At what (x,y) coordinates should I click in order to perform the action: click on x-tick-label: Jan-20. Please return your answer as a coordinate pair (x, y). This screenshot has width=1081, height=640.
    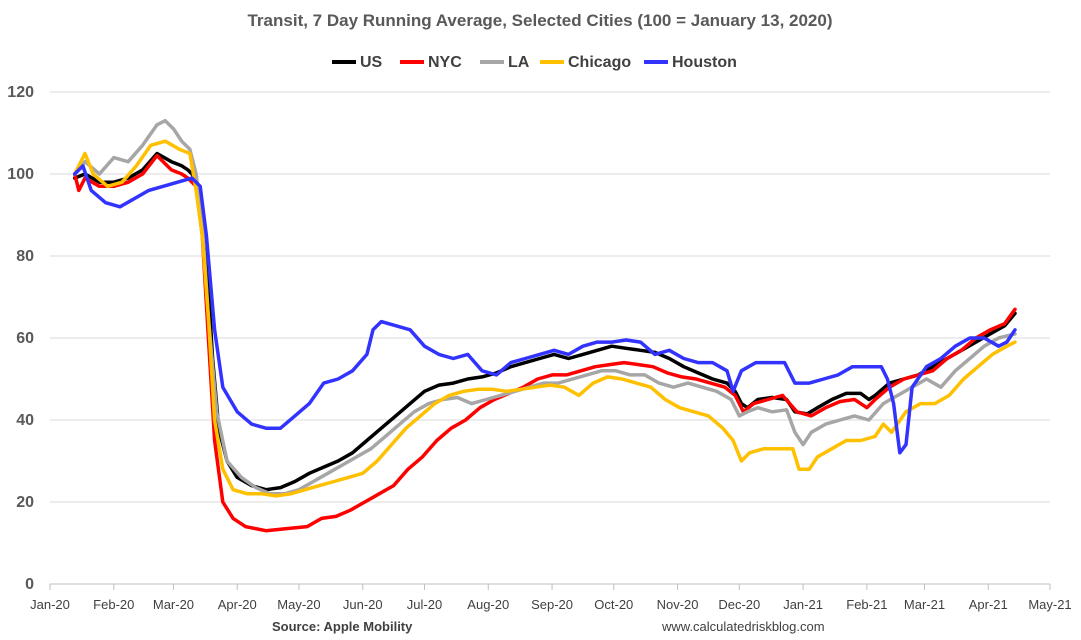
    Looking at the image, I should click on (50, 604).